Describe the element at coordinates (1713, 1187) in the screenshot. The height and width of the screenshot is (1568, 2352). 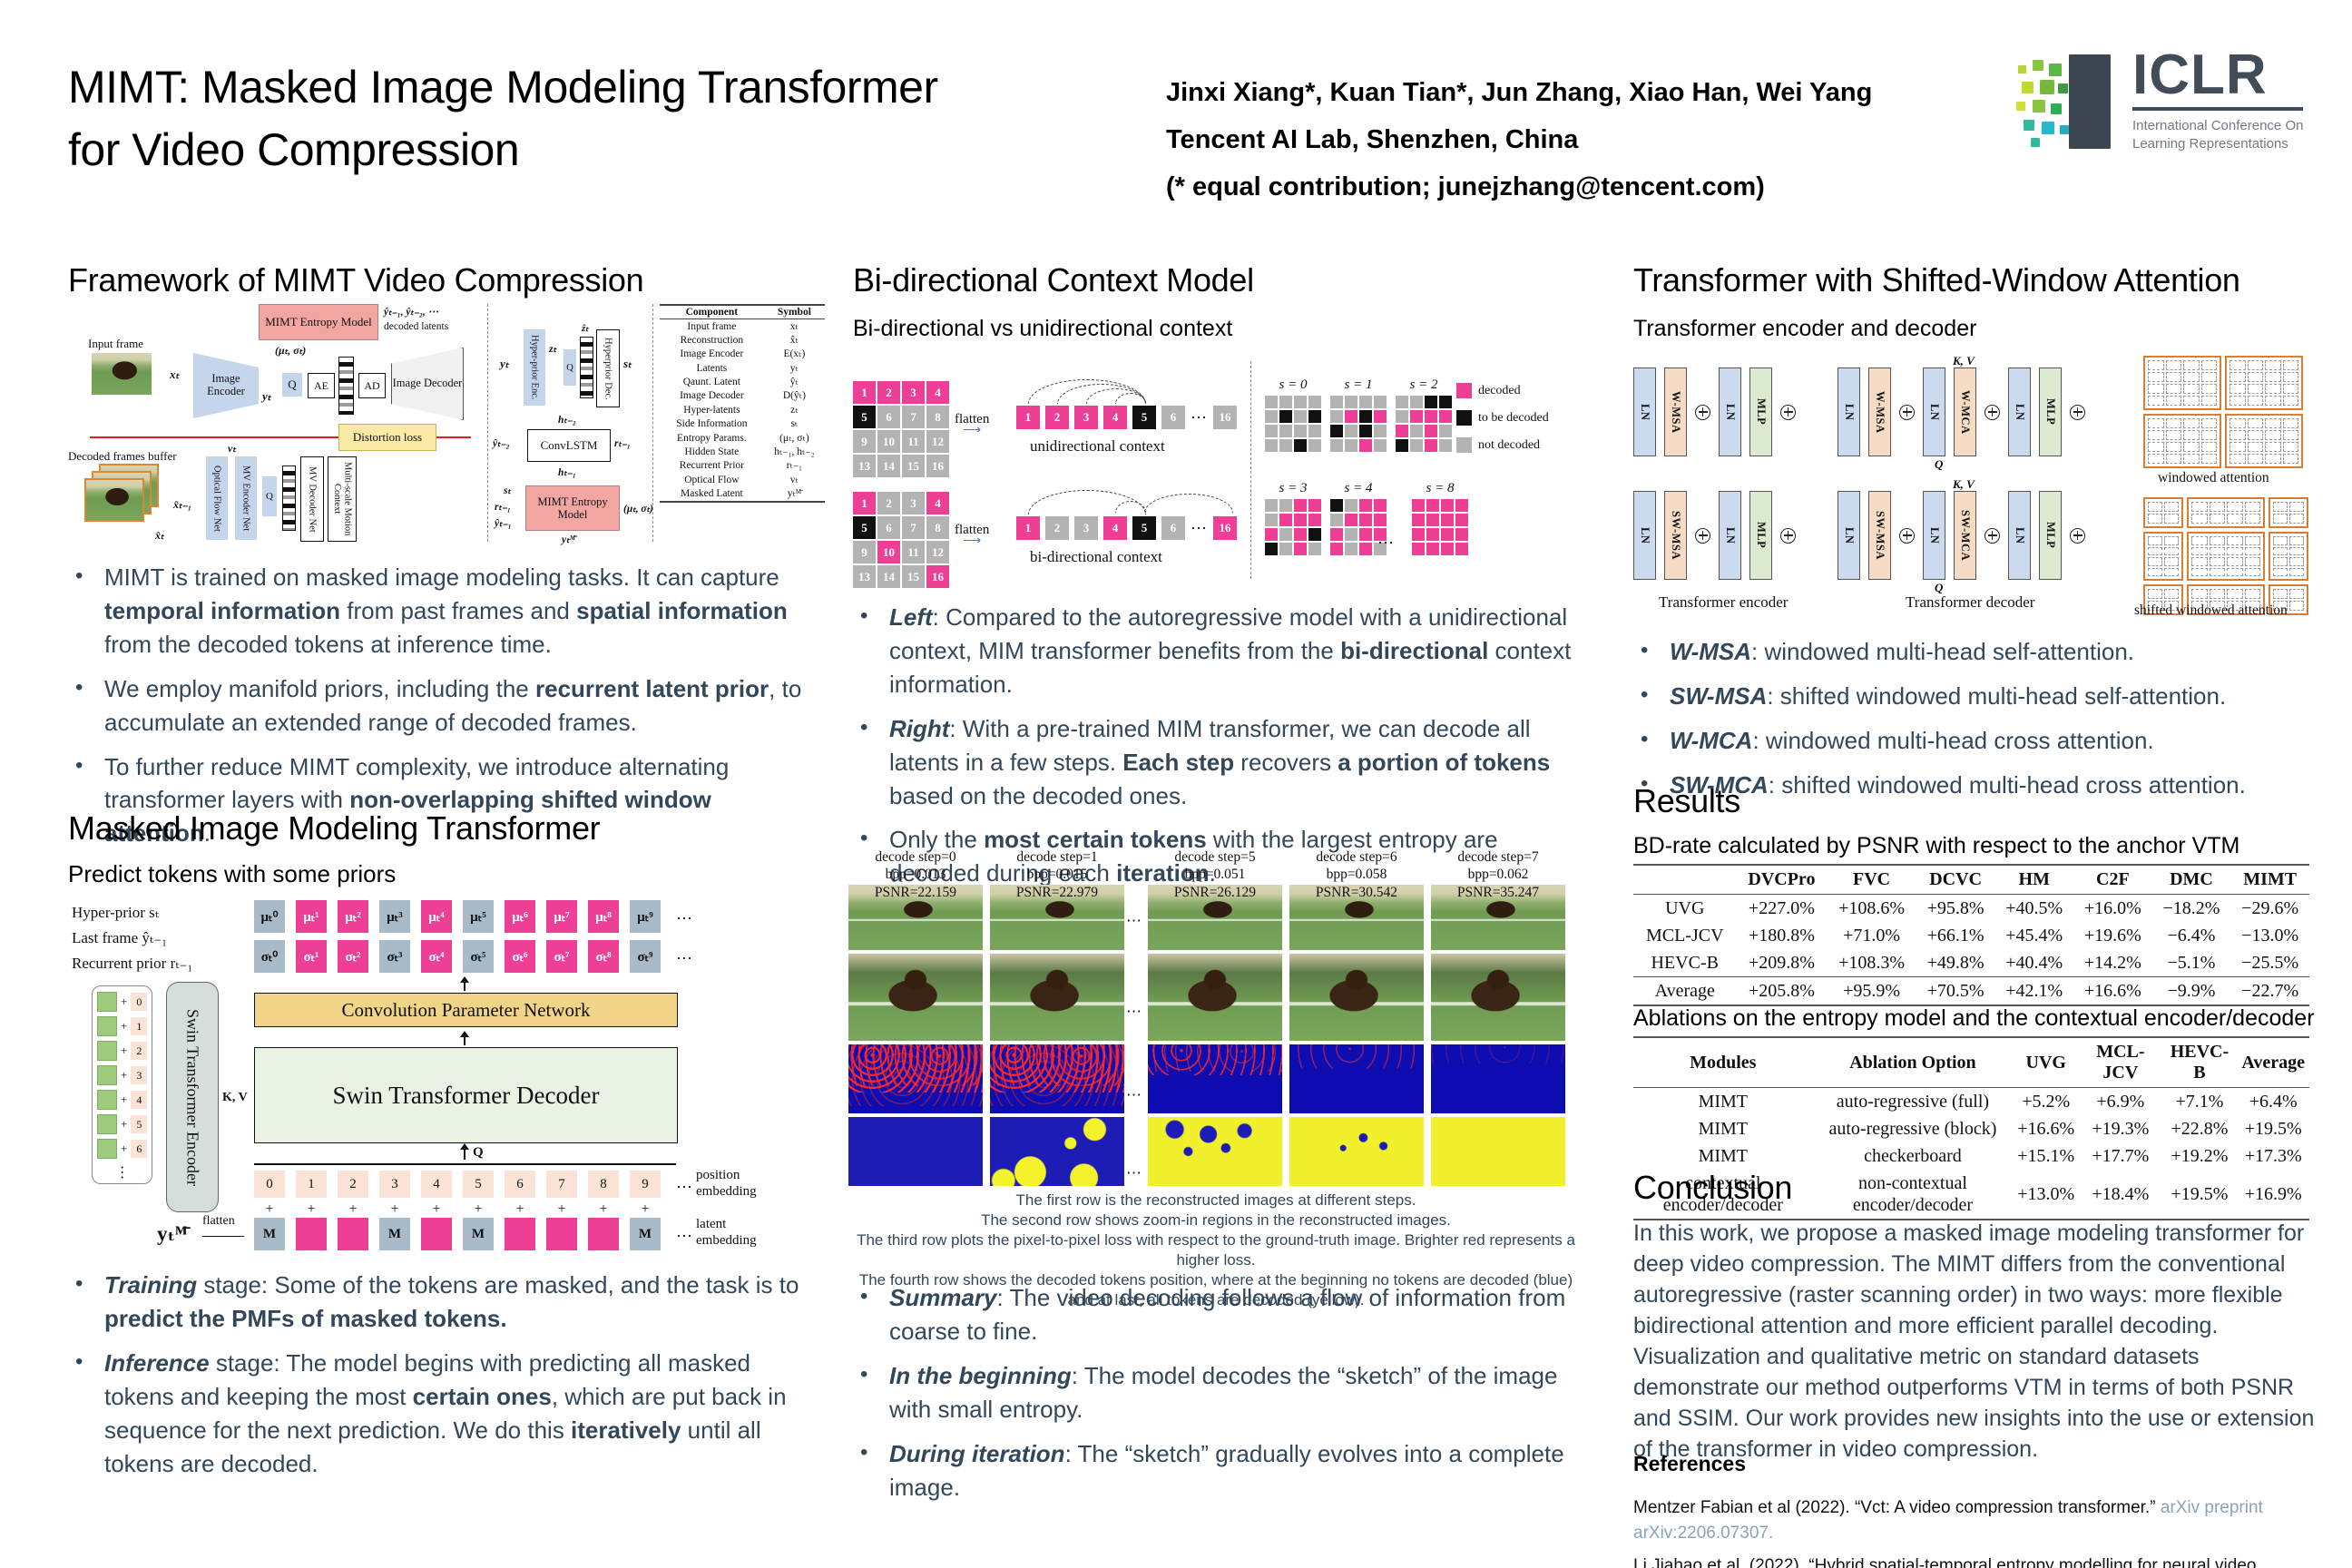
I see `section-conclusion-heading: Conclusion` at that location.